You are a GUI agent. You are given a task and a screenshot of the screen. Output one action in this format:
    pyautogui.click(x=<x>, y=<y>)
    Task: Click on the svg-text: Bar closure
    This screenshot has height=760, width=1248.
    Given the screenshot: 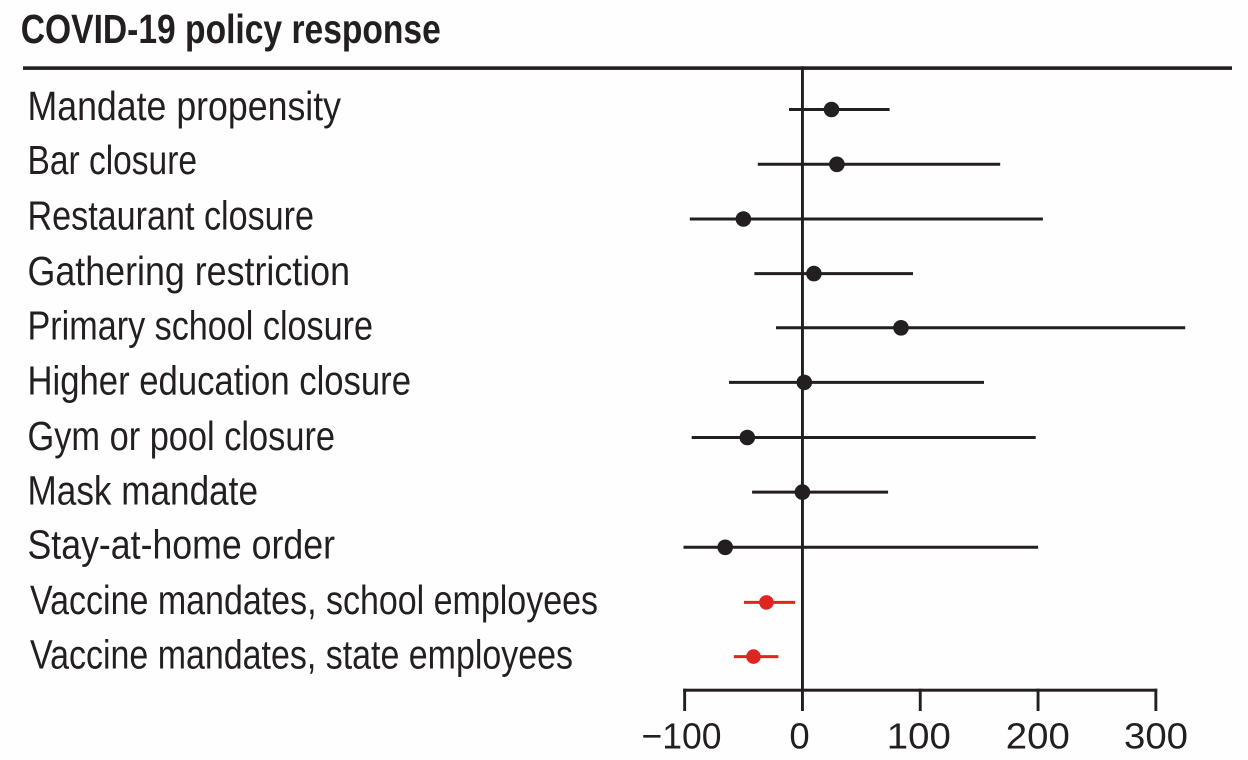 What is the action you would take?
    pyautogui.click(x=113, y=160)
    